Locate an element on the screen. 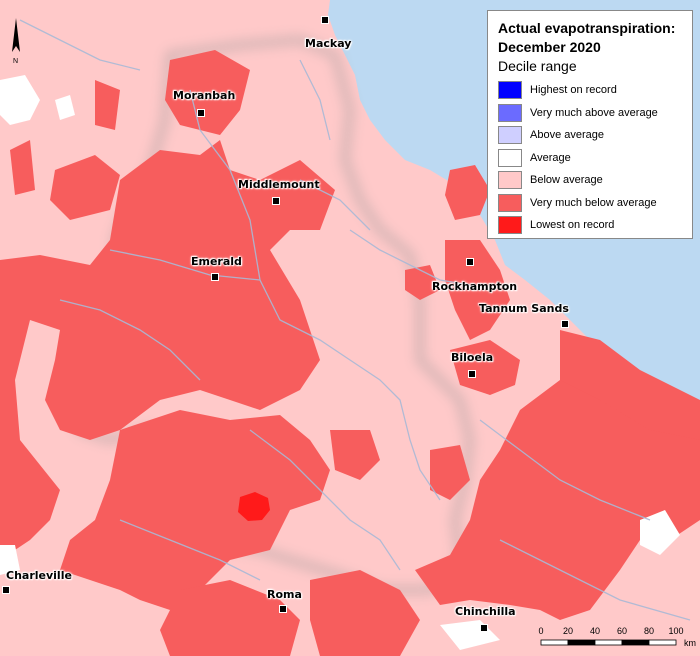 The image size is (700, 656). legend-row-highest: Highest on record is located at coordinates (590, 90).